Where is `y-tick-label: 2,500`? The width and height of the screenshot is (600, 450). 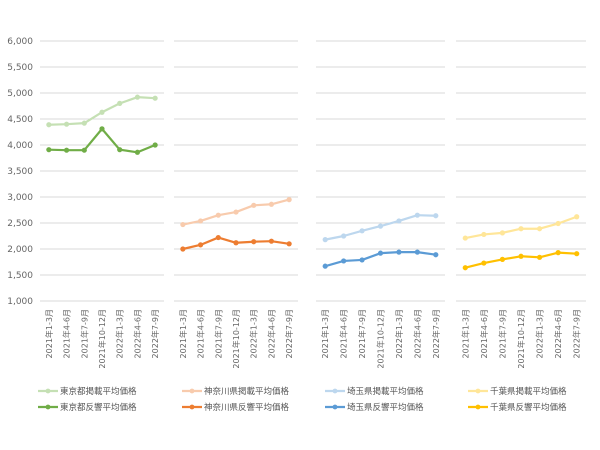 y-tick-label: 2,500 is located at coordinates (20, 224).